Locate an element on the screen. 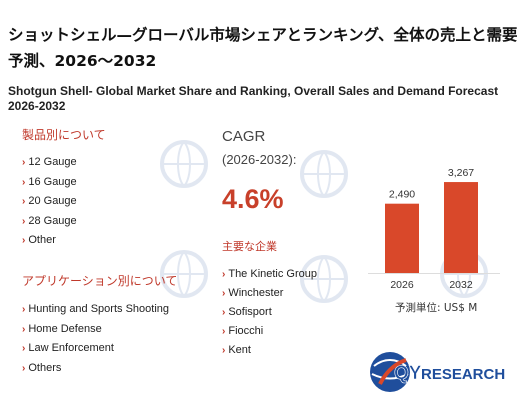 This screenshot has width=525, height=417. list-item: › 20 Gauge is located at coordinates (49, 201).